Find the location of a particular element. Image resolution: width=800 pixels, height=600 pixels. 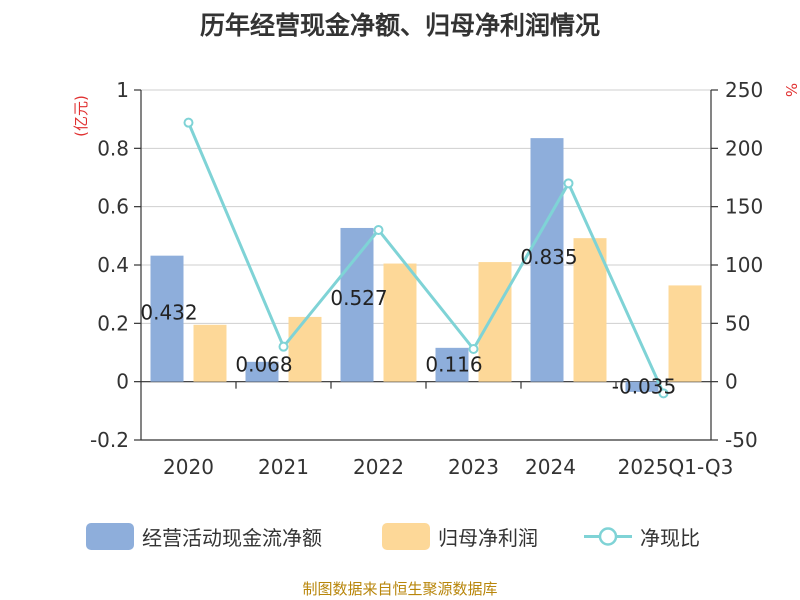

legend-item-operating-cash-flow: 经营活动现金流净额 is located at coordinates (204, 536).